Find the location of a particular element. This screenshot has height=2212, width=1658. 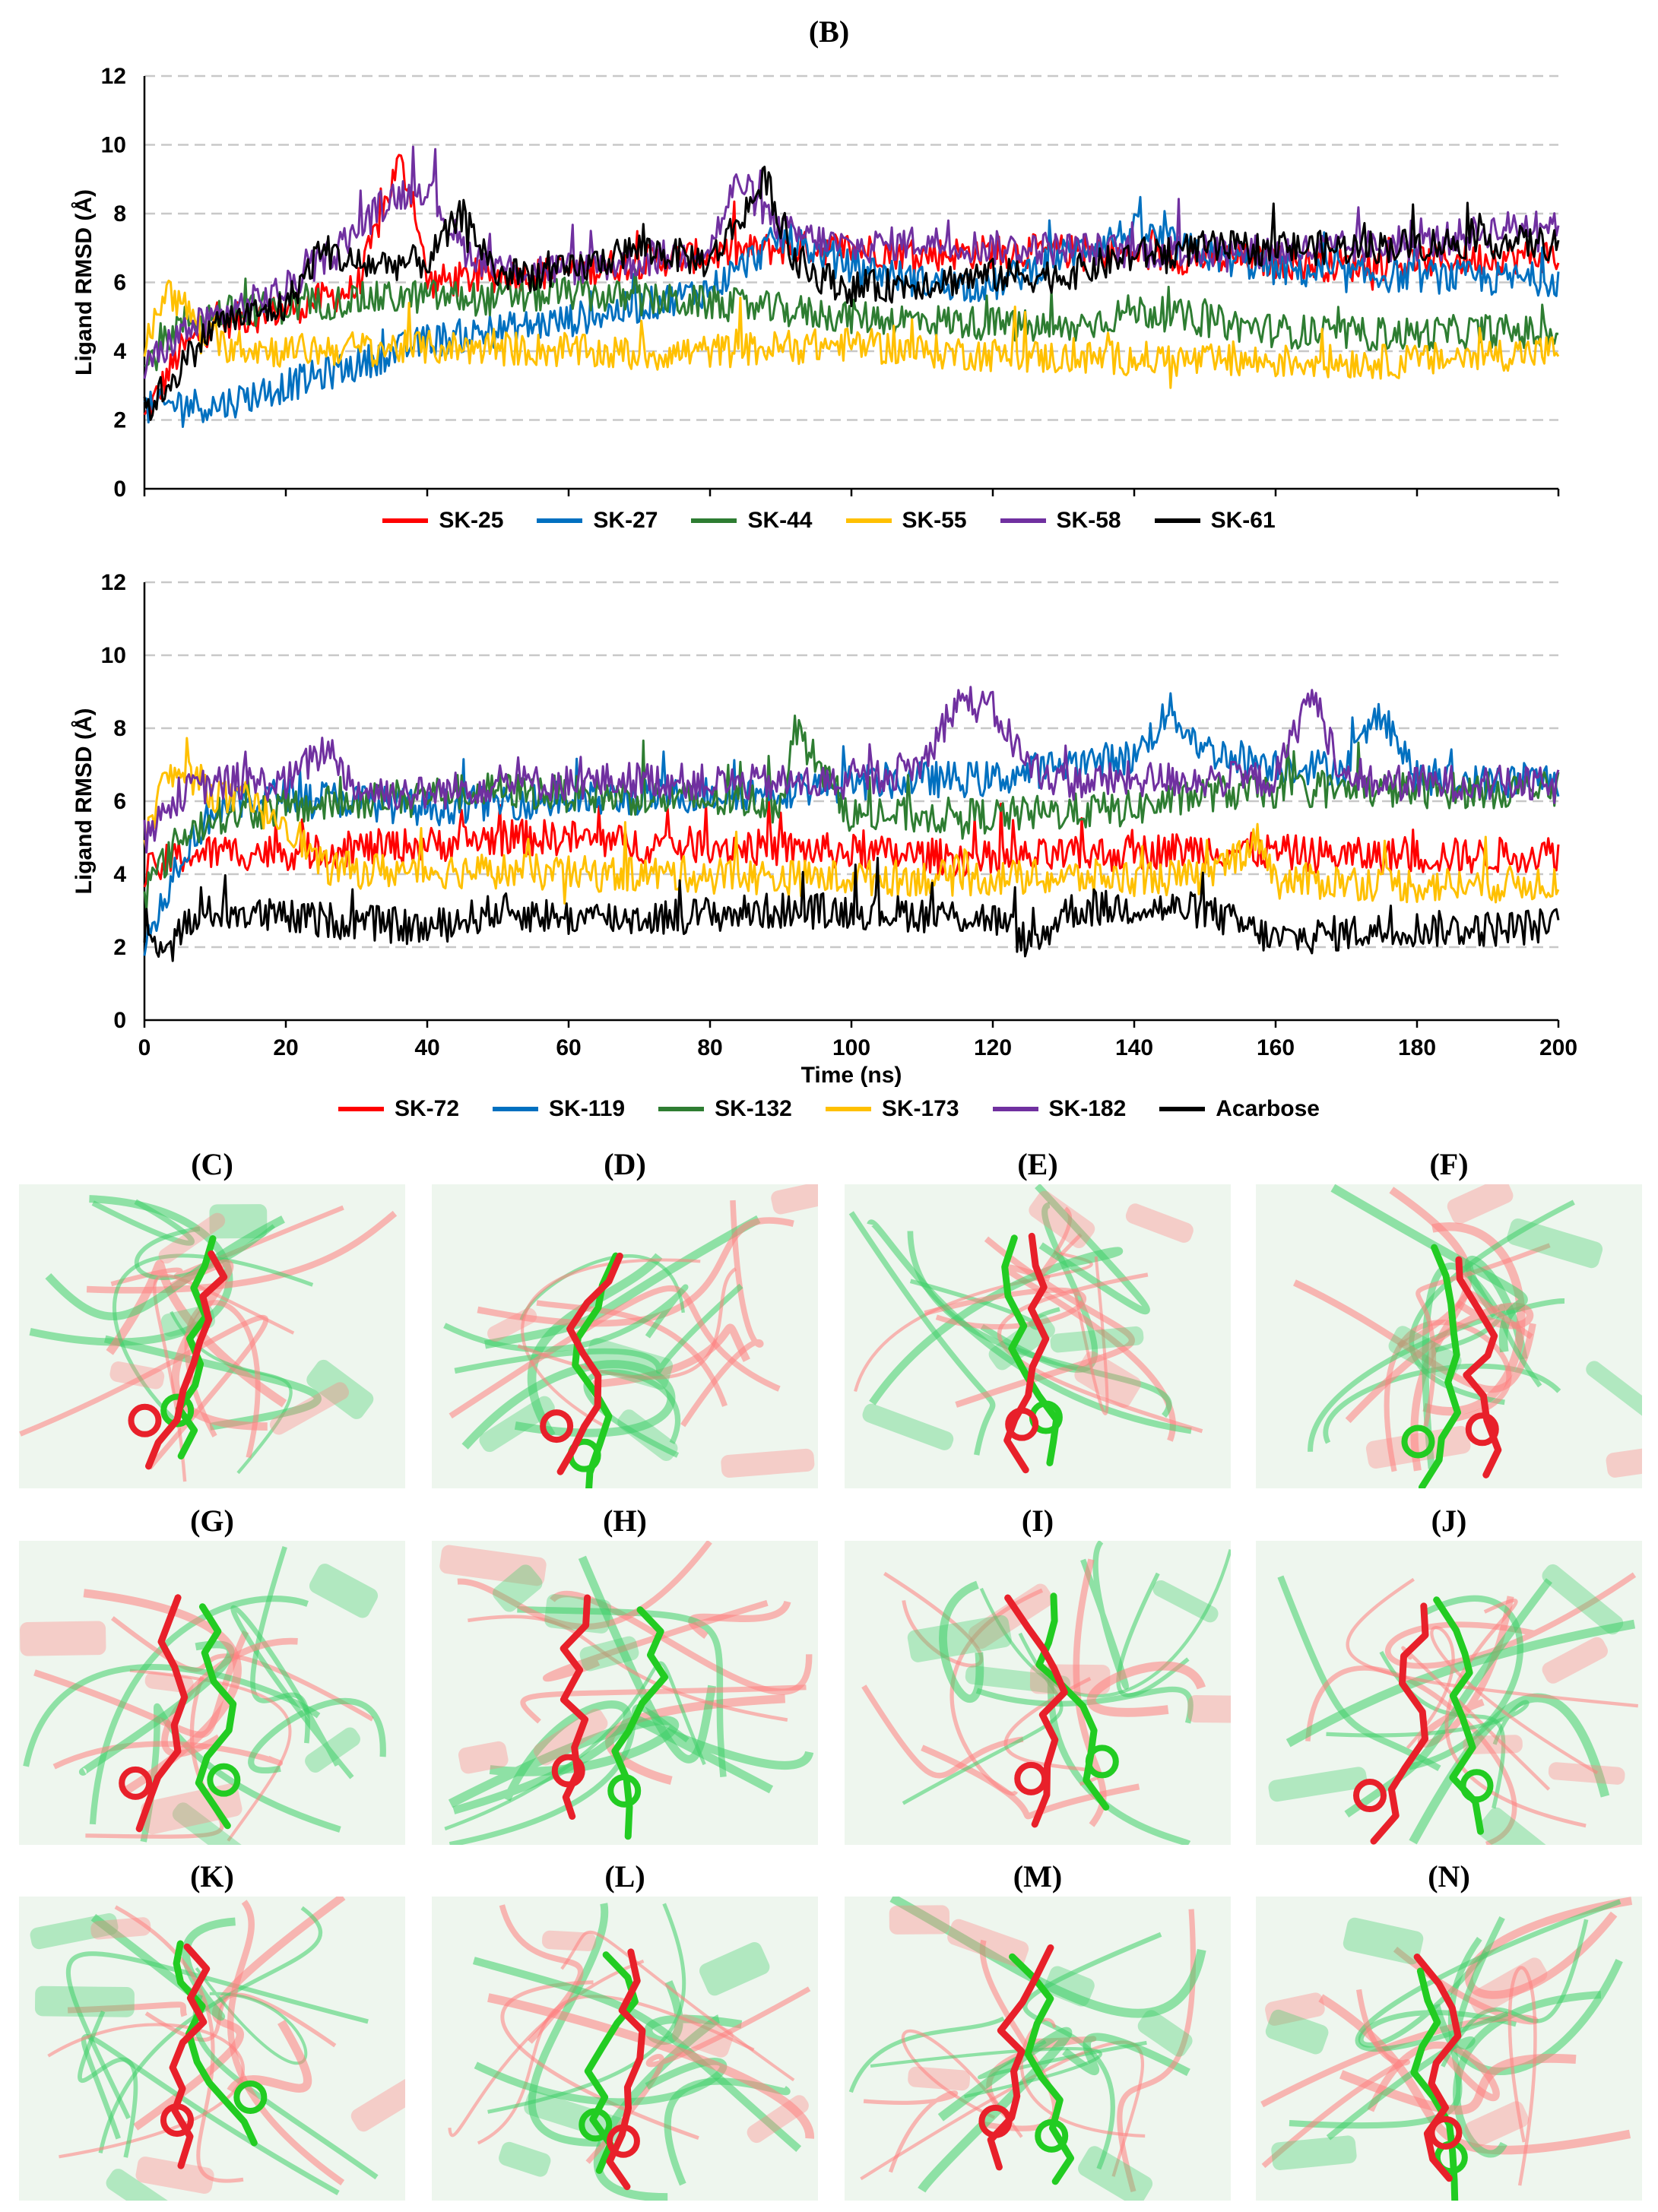

legend-item: SK-55 is located at coordinates (906, 521).